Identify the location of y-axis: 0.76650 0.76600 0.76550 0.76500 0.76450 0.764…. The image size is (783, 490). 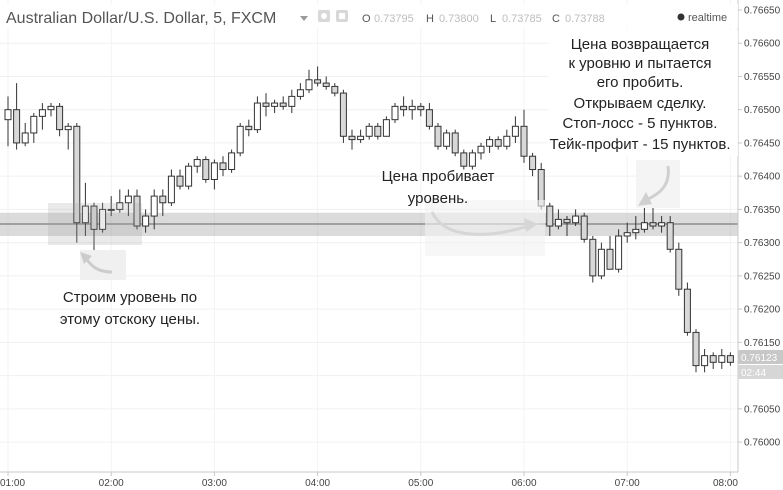
(759, 227).